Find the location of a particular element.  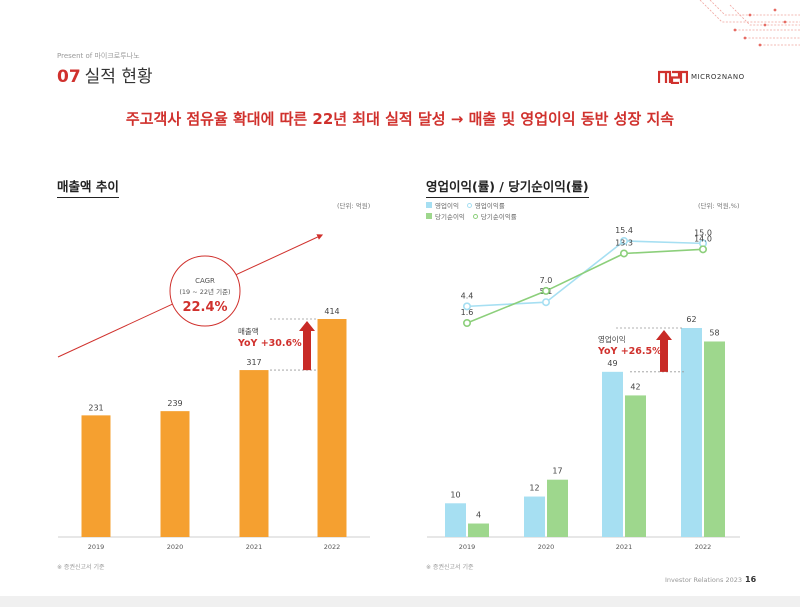

profit-tick-label: 2019 is located at coordinates (467, 547).